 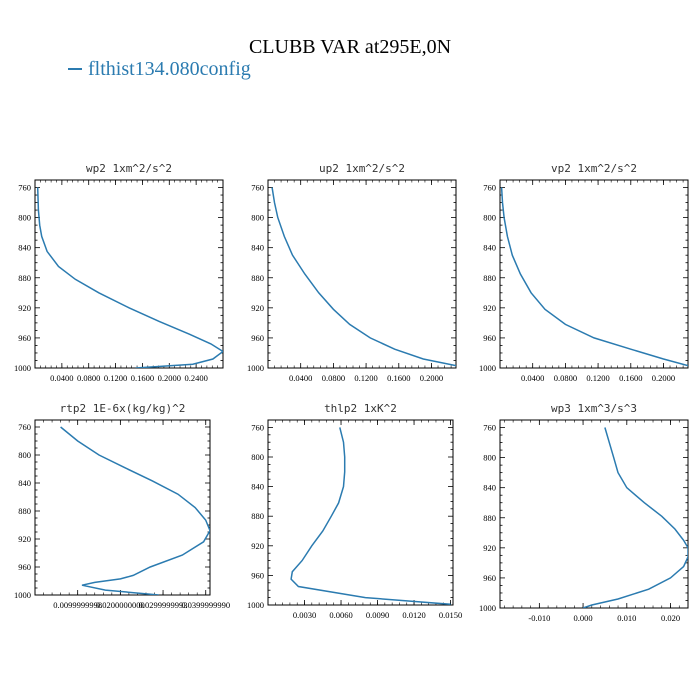 I want to click on x-tick-label: 0.0120, so click(x=413, y=615).